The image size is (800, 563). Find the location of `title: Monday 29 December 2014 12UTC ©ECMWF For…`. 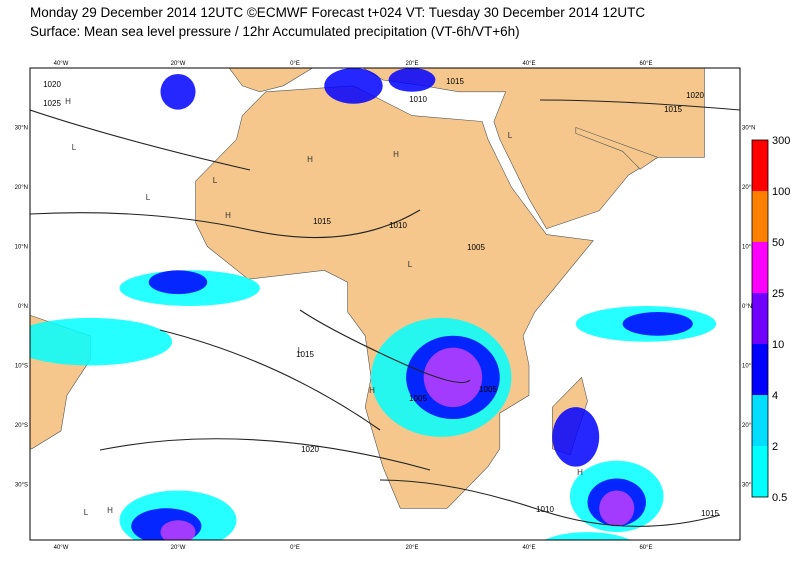

title: Monday 29 December 2014 12UTC ©ECMWF For… is located at coordinates (338, 12).